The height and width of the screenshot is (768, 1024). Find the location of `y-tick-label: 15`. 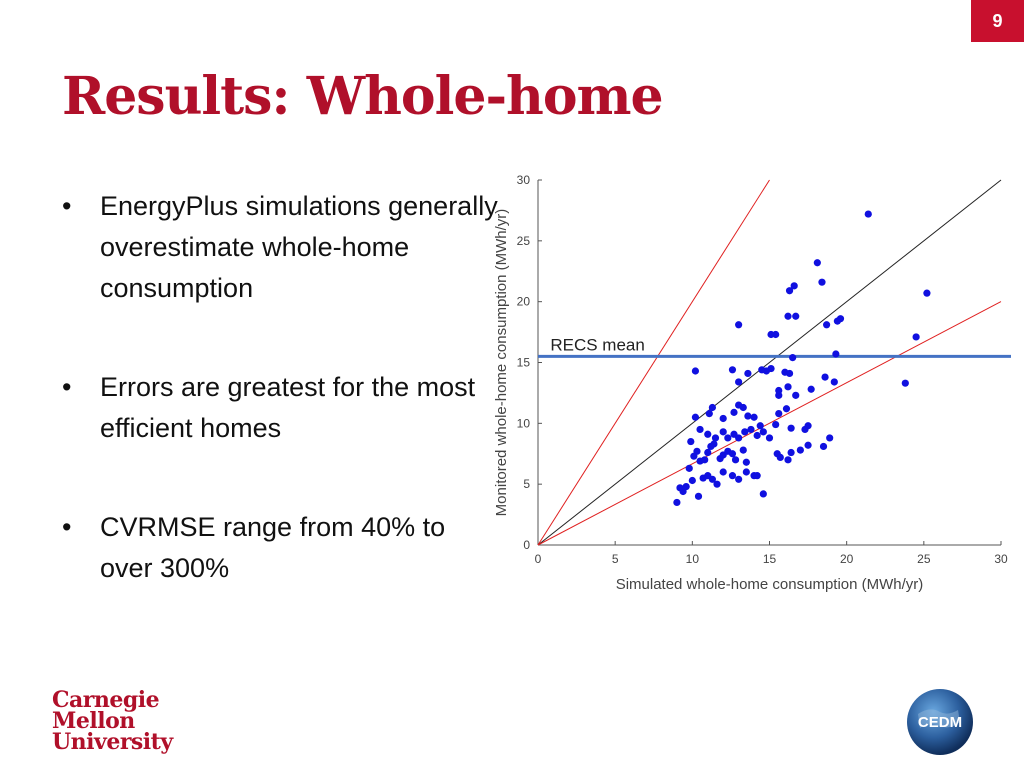

y-tick-label: 15 is located at coordinates (524, 363).